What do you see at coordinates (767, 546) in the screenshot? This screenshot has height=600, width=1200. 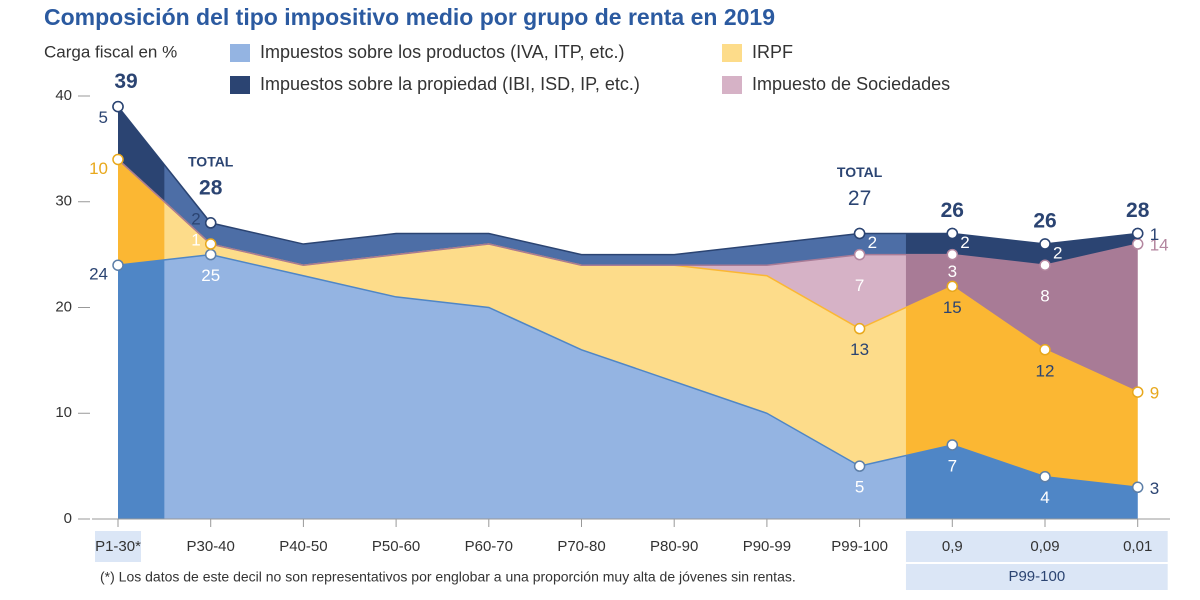 I see `x-tick-label: P90-99` at bounding box center [767, 546].